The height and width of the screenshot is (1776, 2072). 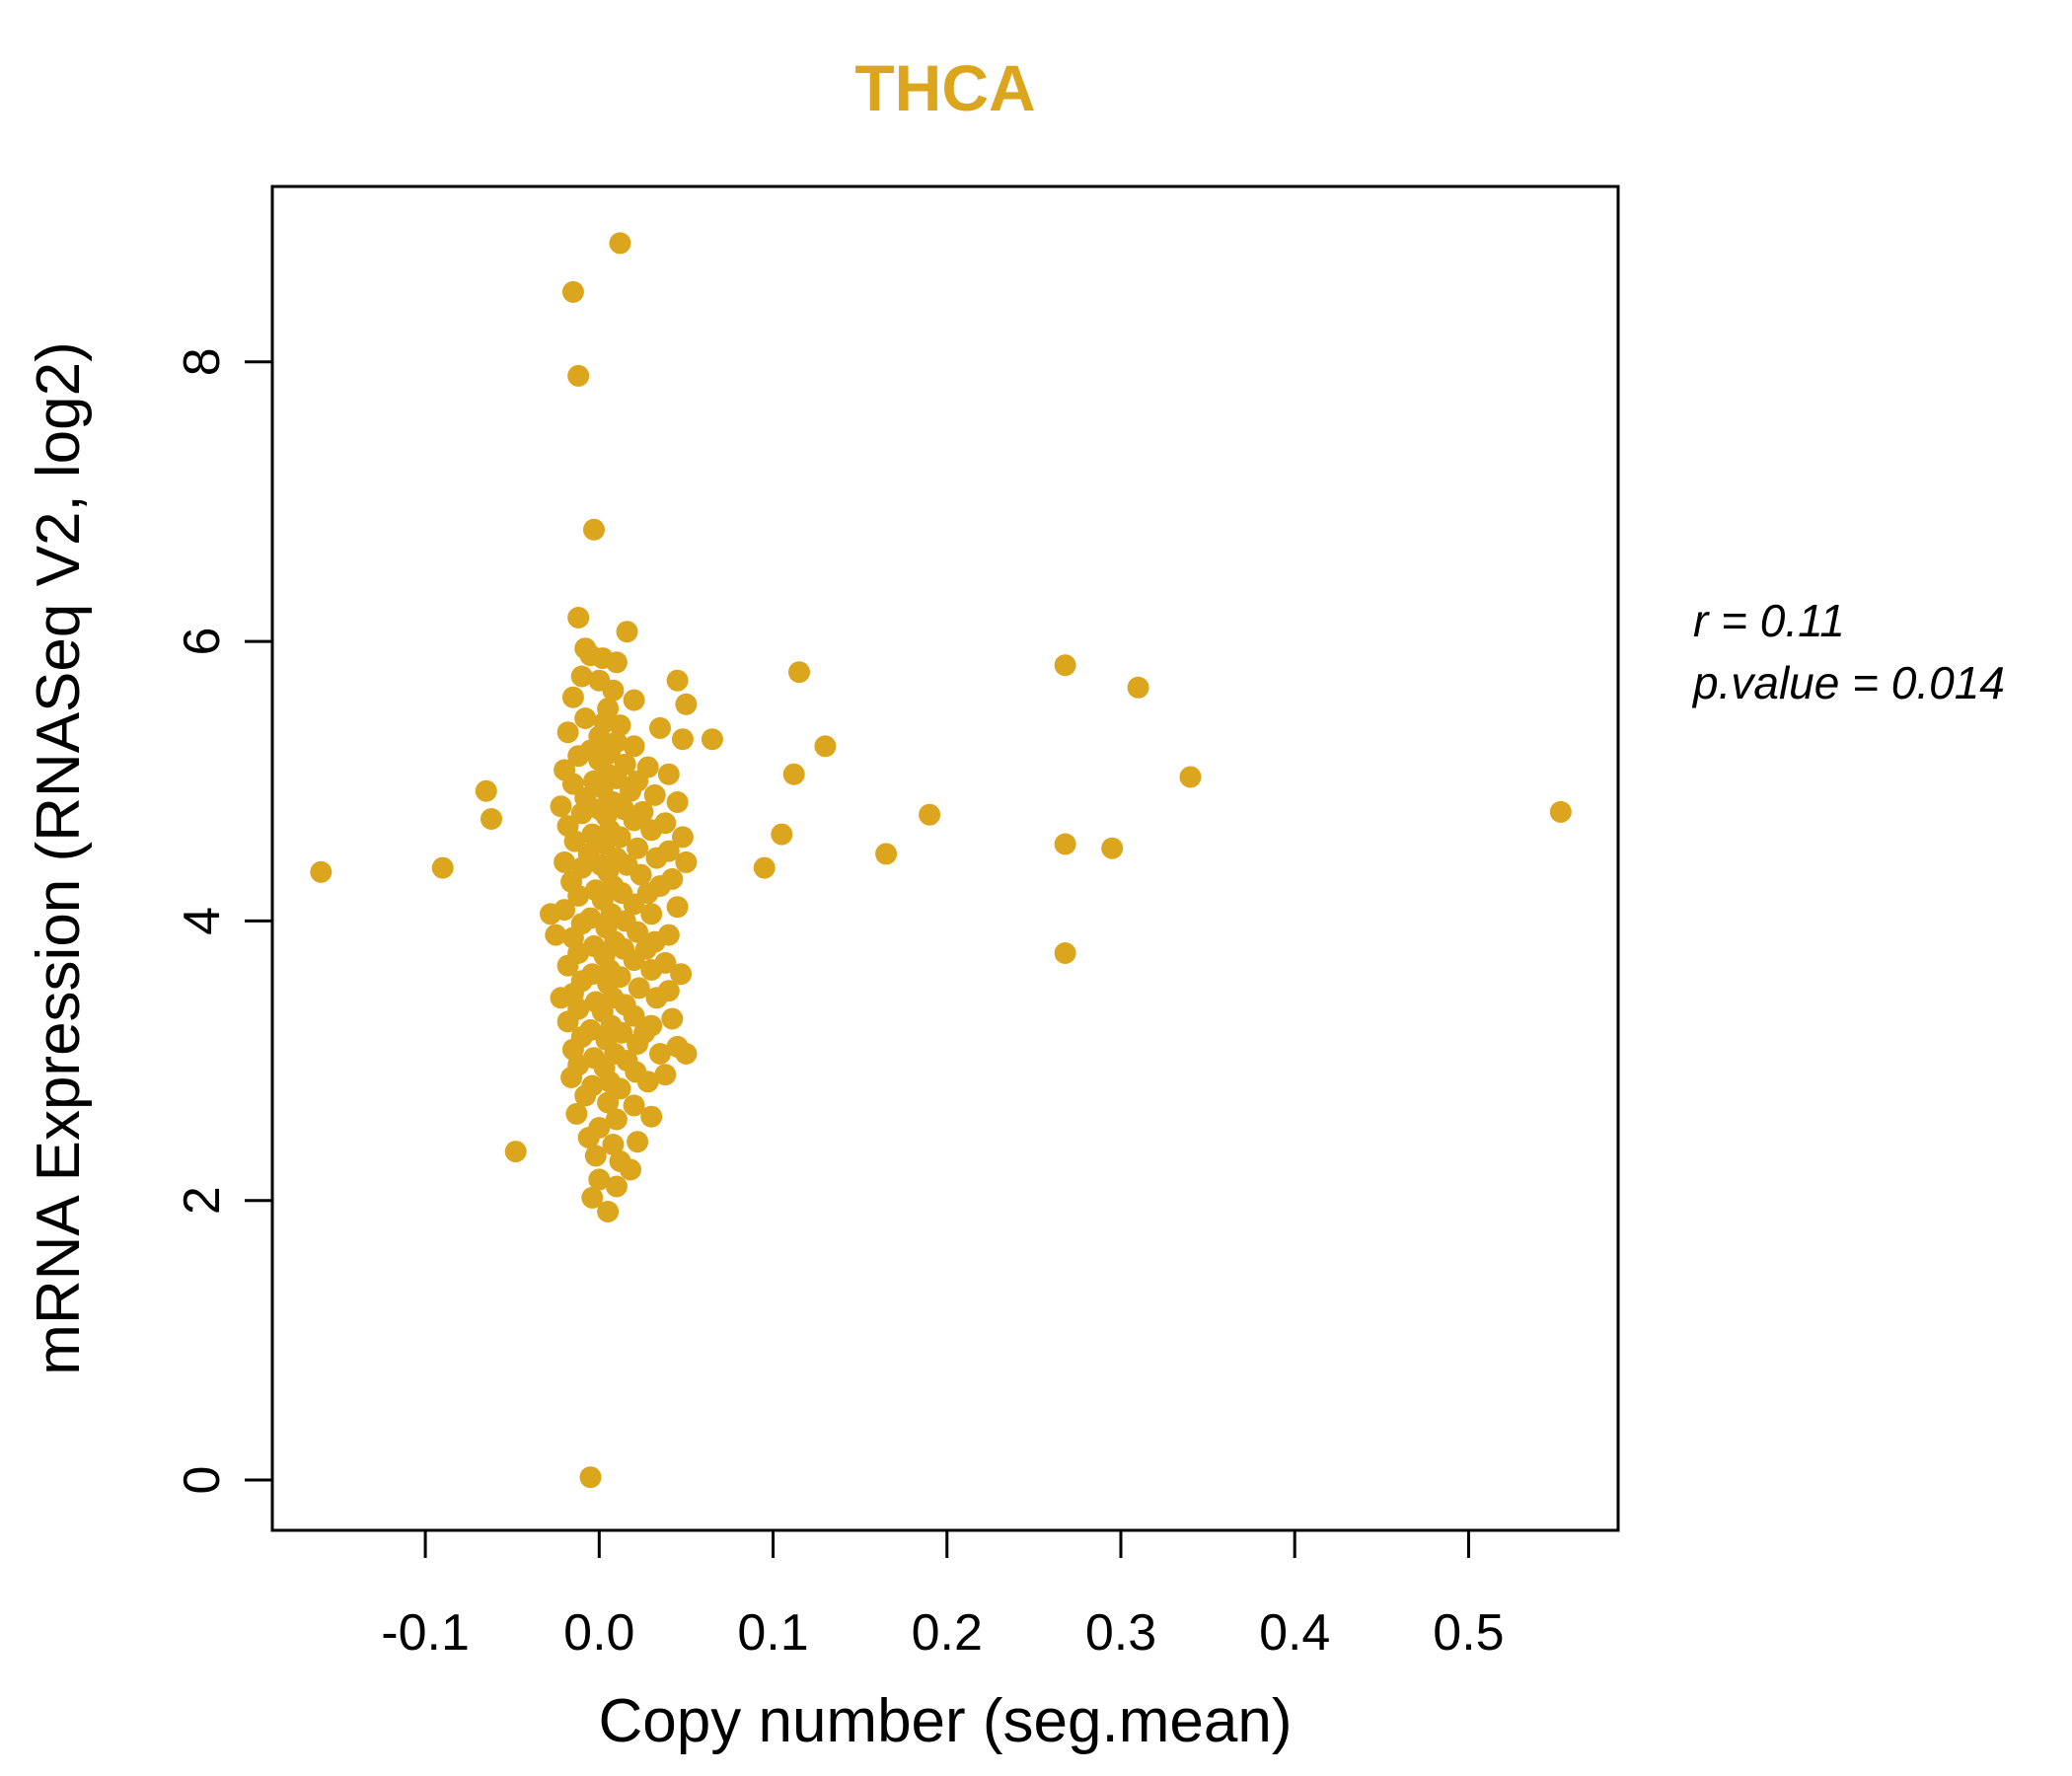 What do you see at coordinates (599, 1633) in the screenshot?
I see `x-tick-label: 0.0` at bounding box center [599, 1633].